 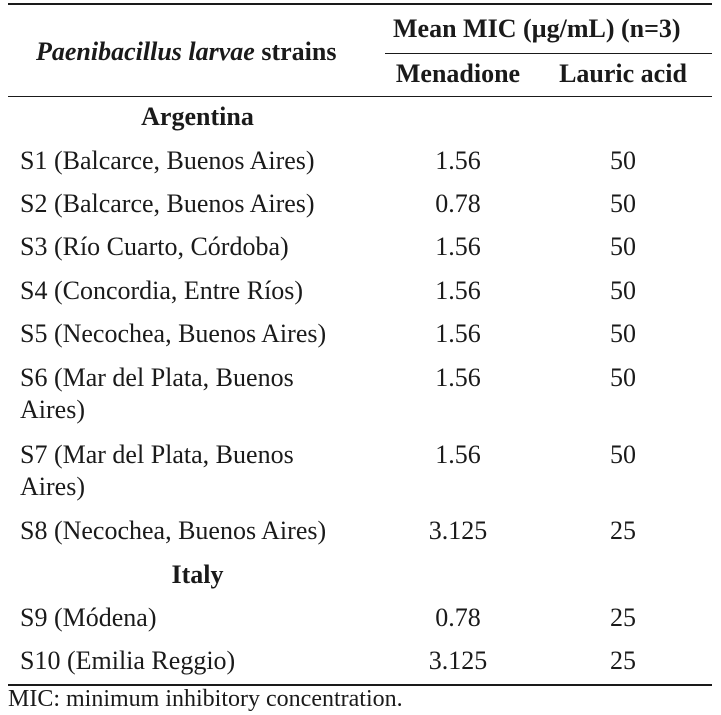 What do you see at coordinates (537, 28) in the screenshot?
I see `mic-group-header: Mean MIC (µg/mL) (n=3)` at bounding box center [537, 28].